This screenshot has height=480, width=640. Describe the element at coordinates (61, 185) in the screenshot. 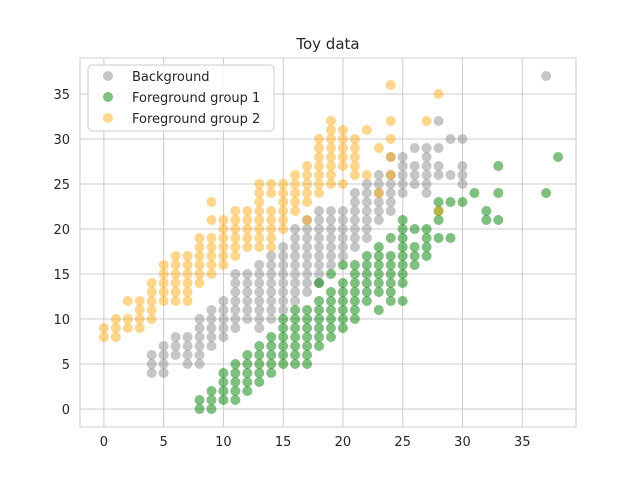

I see `y-tick-label: 25` at that location.